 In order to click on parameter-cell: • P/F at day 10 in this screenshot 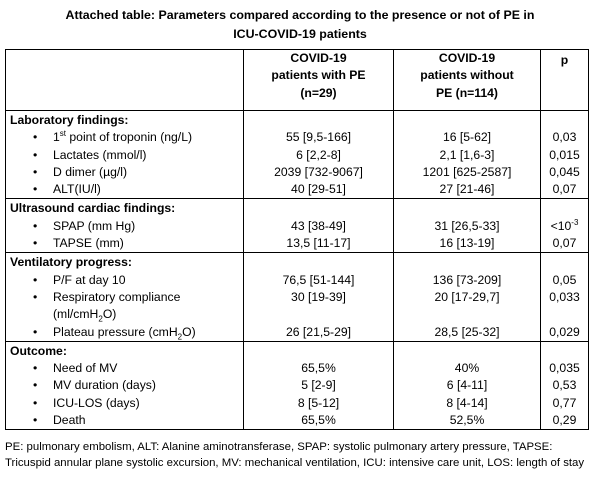, I will do `click(124, 280)`.